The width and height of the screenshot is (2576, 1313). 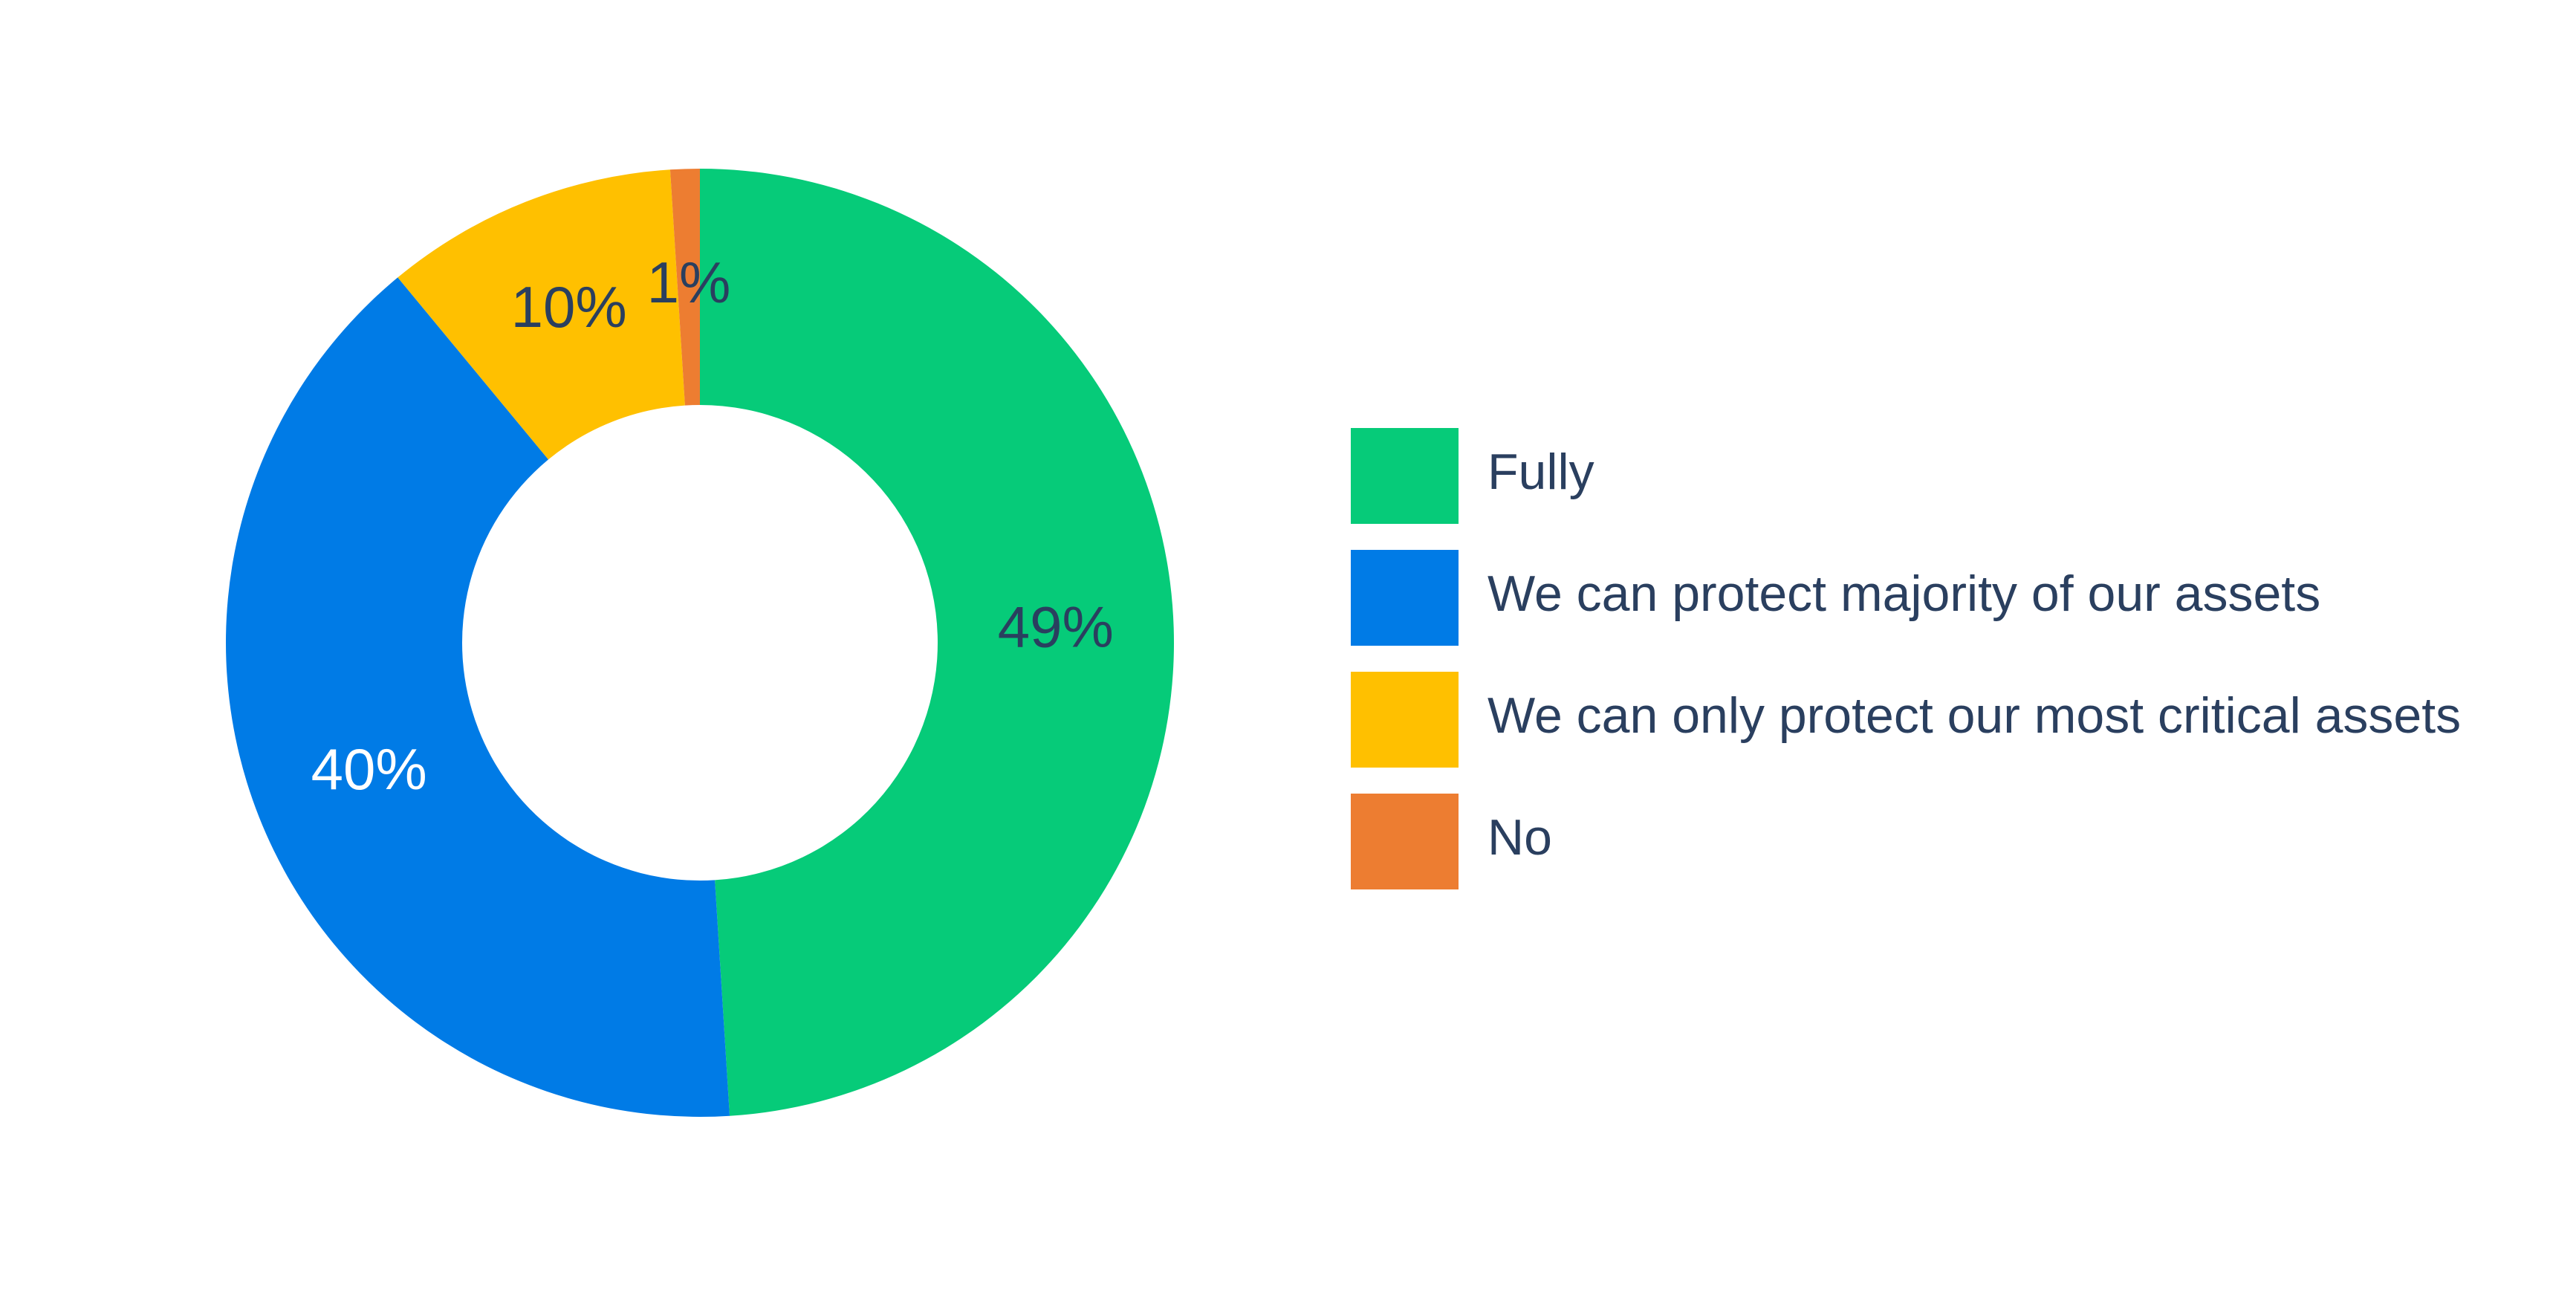 I want to click on legend-label: No, so click(x=1519, y=837).